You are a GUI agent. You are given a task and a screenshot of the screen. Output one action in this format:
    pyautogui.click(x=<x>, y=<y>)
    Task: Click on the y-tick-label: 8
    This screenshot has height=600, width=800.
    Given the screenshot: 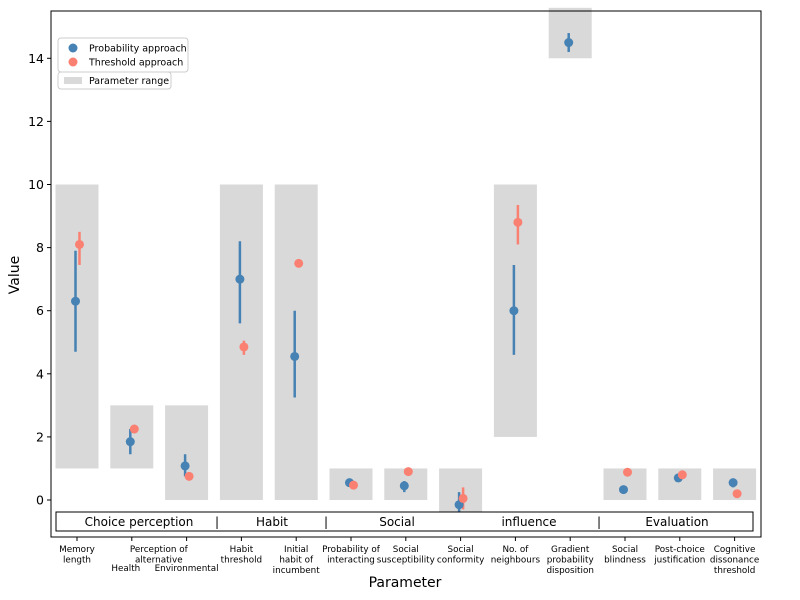 What is the action you would take?
    pyautogui.click(x=40, y=247)
    